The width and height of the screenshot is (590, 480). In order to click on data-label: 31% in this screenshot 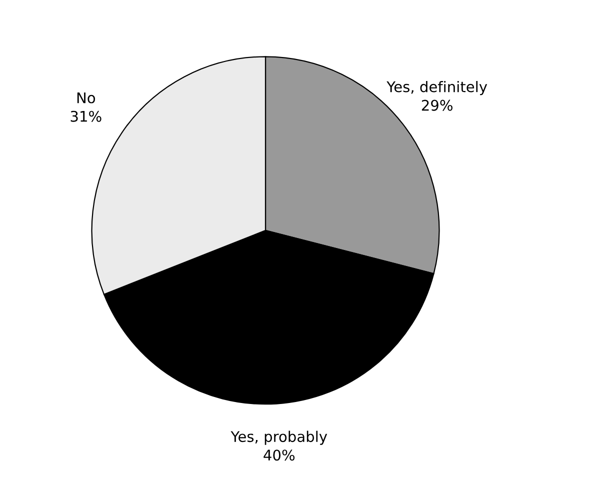, I will do `click(86, 116)`.